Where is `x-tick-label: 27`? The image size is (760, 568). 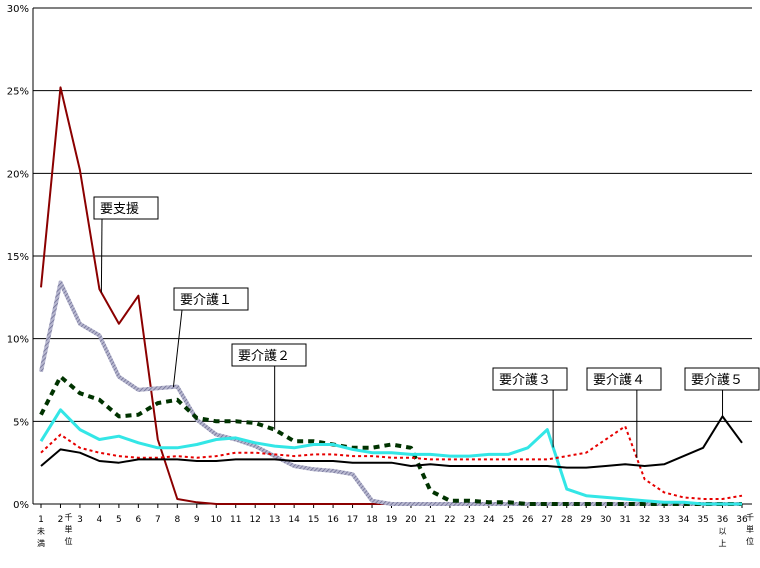 x-tick-label: 27 is located at coordinates (547, 520).